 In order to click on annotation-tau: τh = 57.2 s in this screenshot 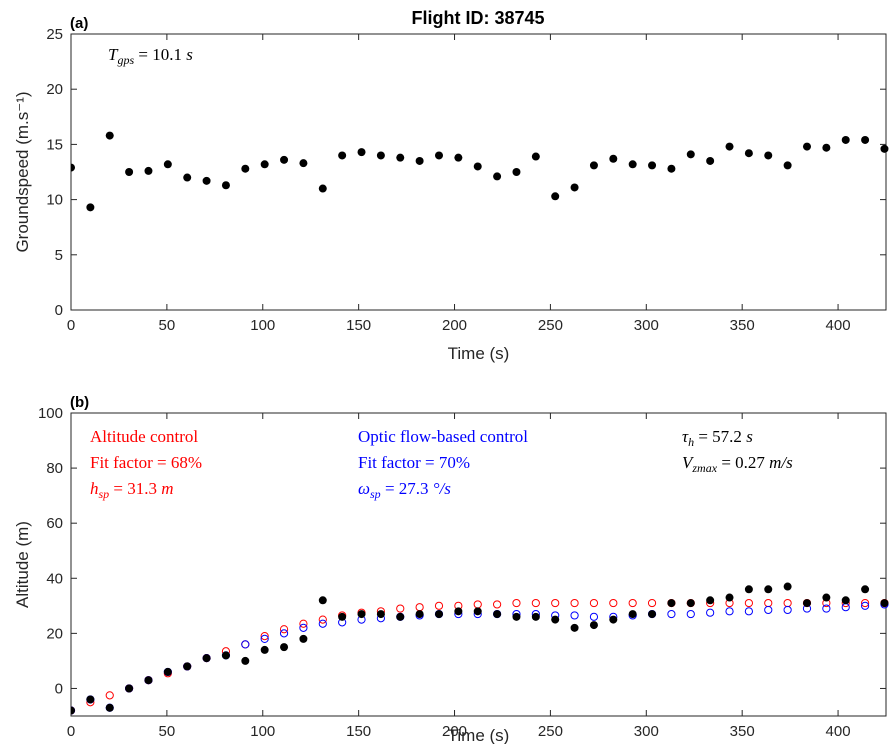, I will do `click(717, 438)`.